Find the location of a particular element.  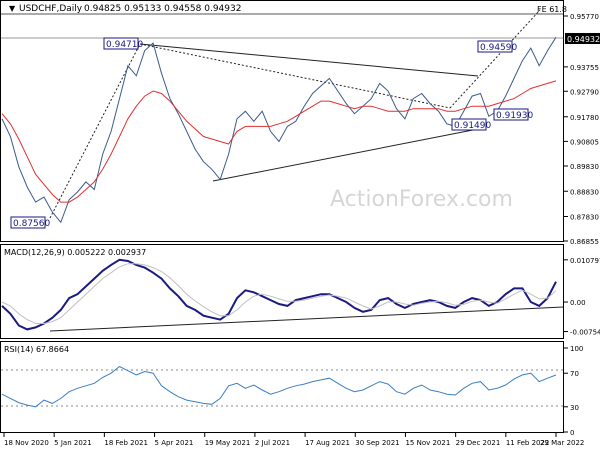

price-y-tick-label: 0.93755 is located at coordinates (584, 68).